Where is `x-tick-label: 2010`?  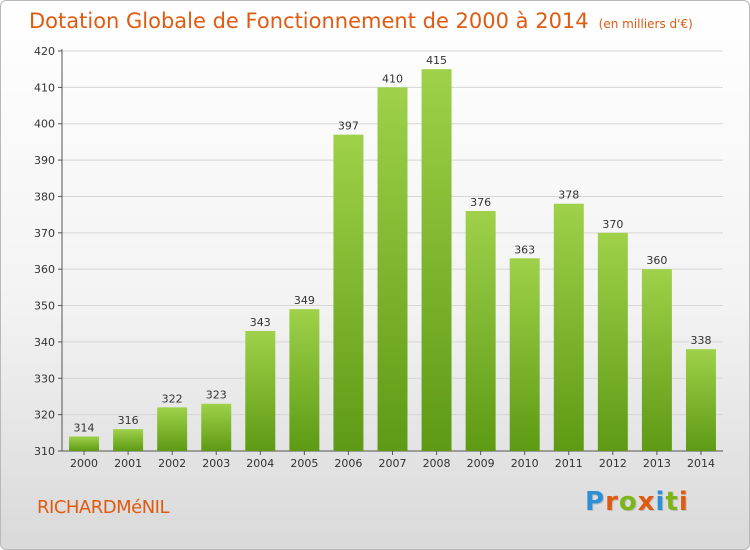
x-tick-label: 2010 is located at coordinates (525, 463).